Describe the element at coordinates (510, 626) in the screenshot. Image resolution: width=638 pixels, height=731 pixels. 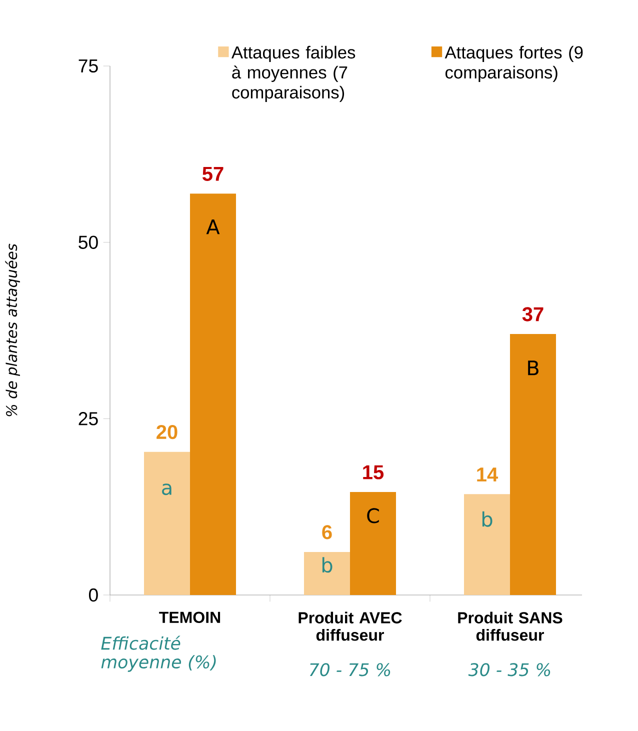
I see `x-tick-label: Produit SANS diffuseur` at that location.